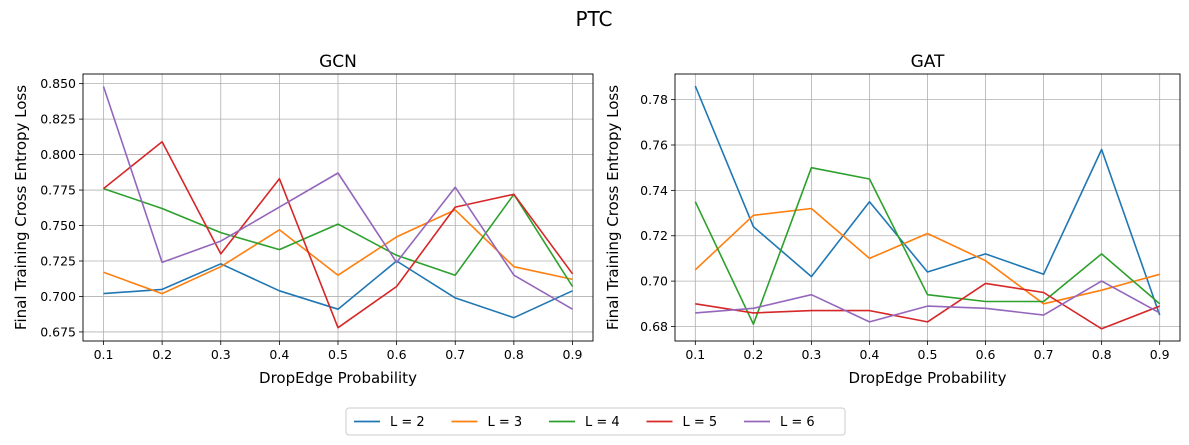 The image size is (1189, 445). I want to click on y-tick-label: 0.775, so click(58, 190).